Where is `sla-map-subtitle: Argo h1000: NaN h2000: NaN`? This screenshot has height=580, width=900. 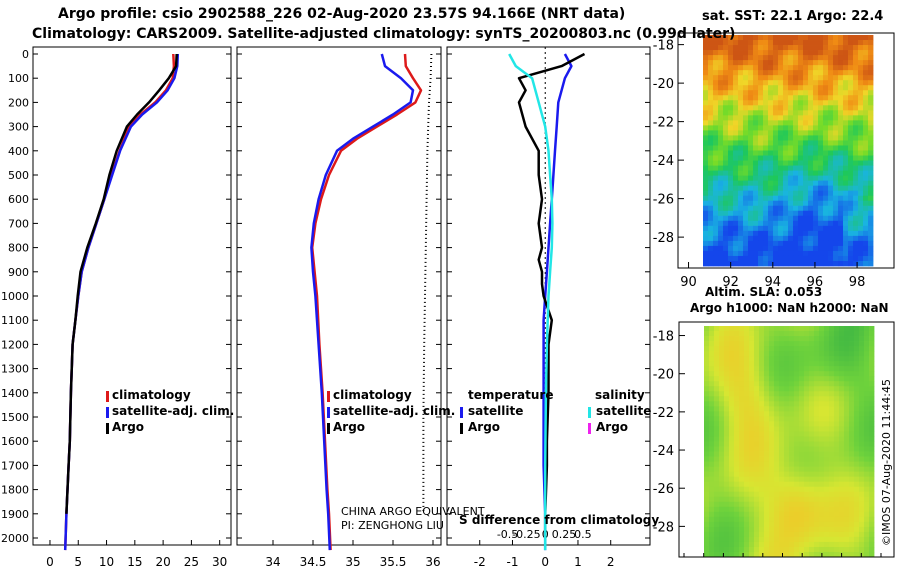
sla-map-subtitle: Argo h1000: NaN h2000: NaN is located at coordinates (789, 308).